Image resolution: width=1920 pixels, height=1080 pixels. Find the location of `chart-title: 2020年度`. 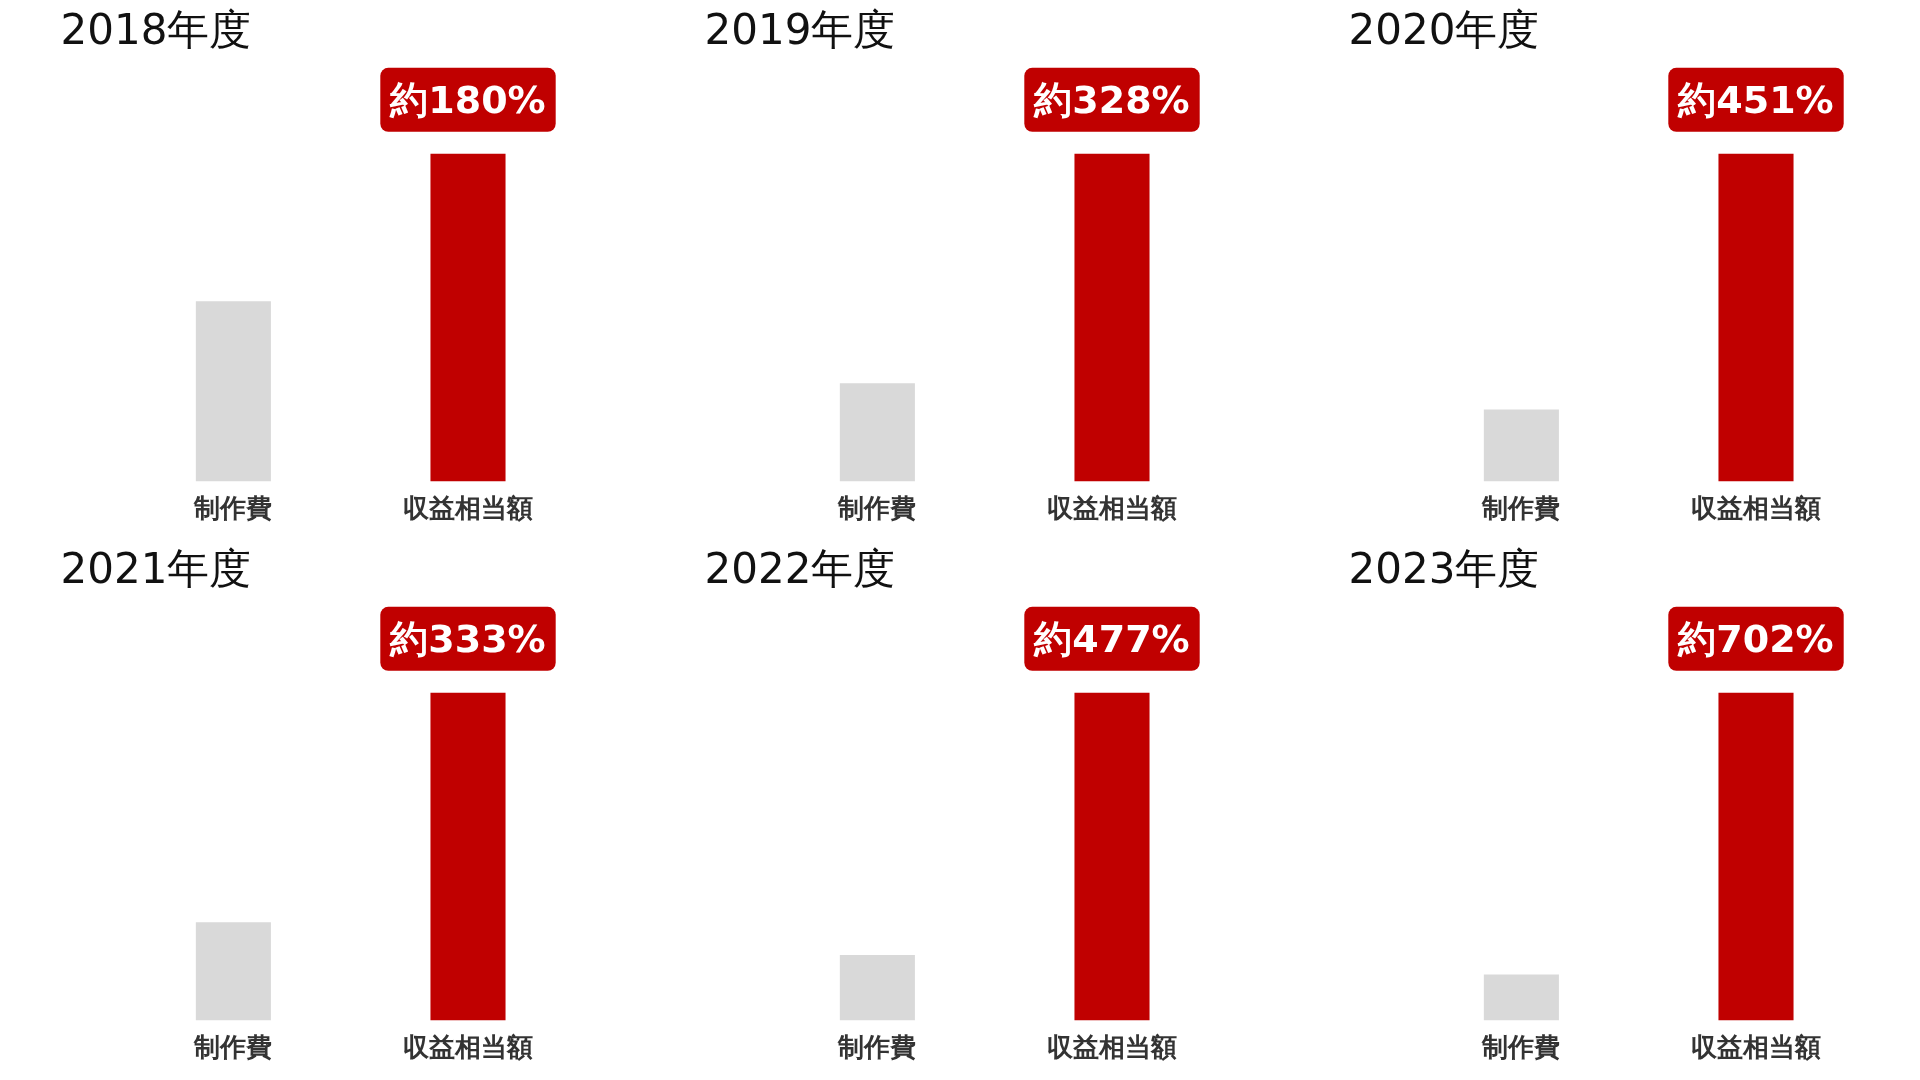

chart-title: 2020年度 is located at coordinates (1444, 29).